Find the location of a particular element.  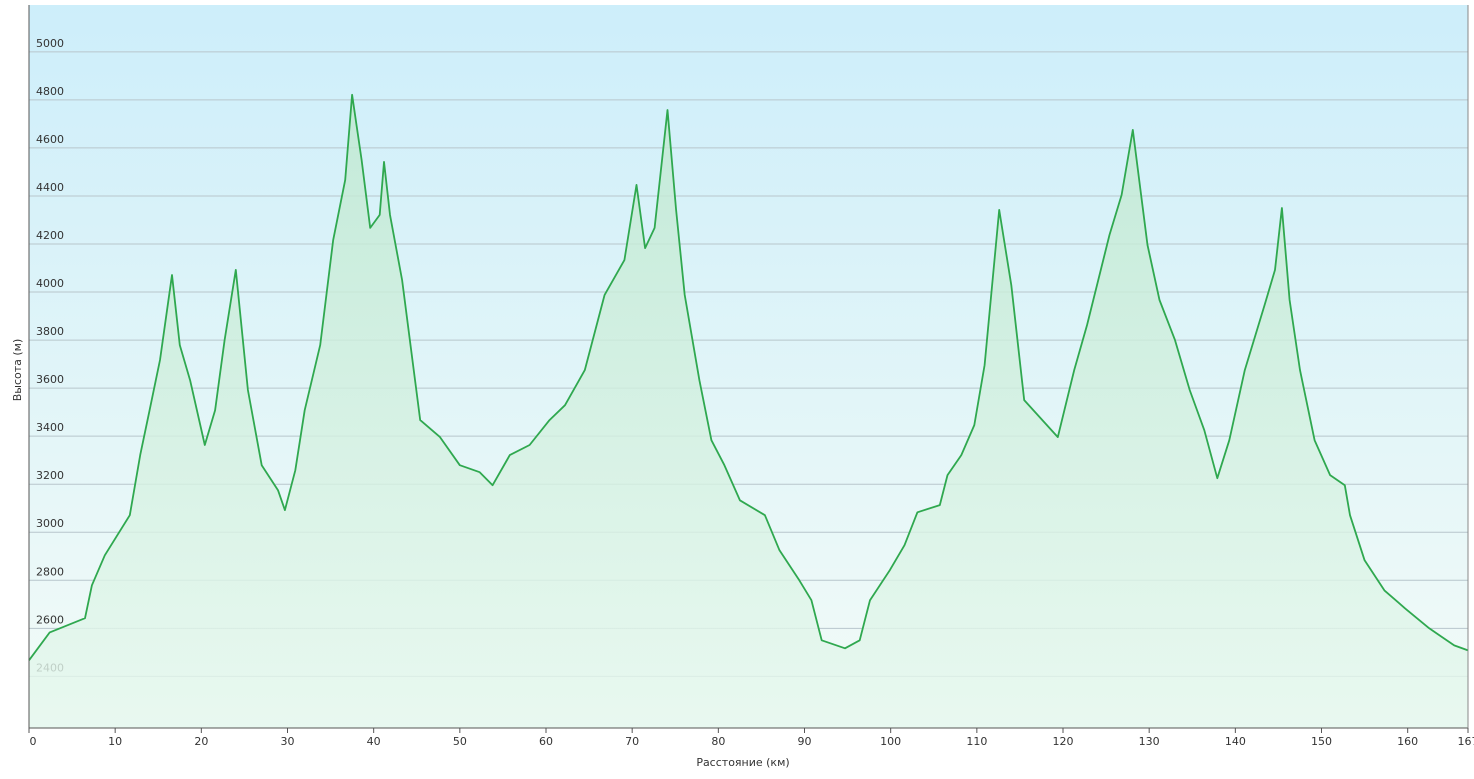

x-tick-label: 110 is located at coordinates (976, 741).